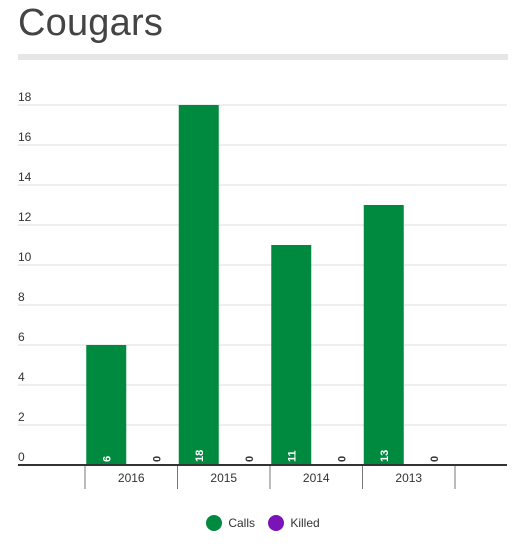 This screenshot has height=548, width=526. Describe the element at coordinates (25, 217) in the screenshot. I see `y-tick-label: 12` at that location.